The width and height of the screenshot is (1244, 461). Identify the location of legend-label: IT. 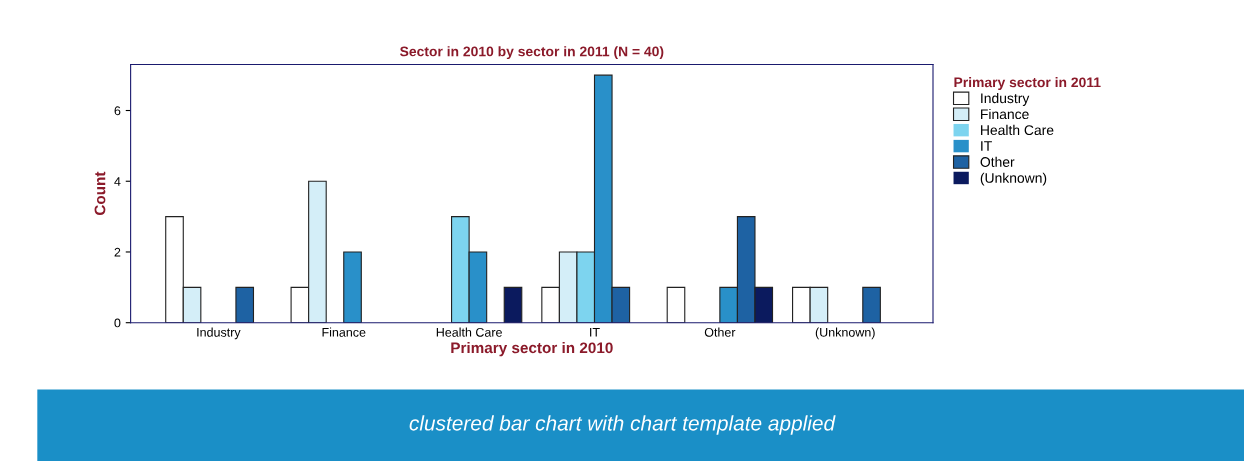
(986, 146).